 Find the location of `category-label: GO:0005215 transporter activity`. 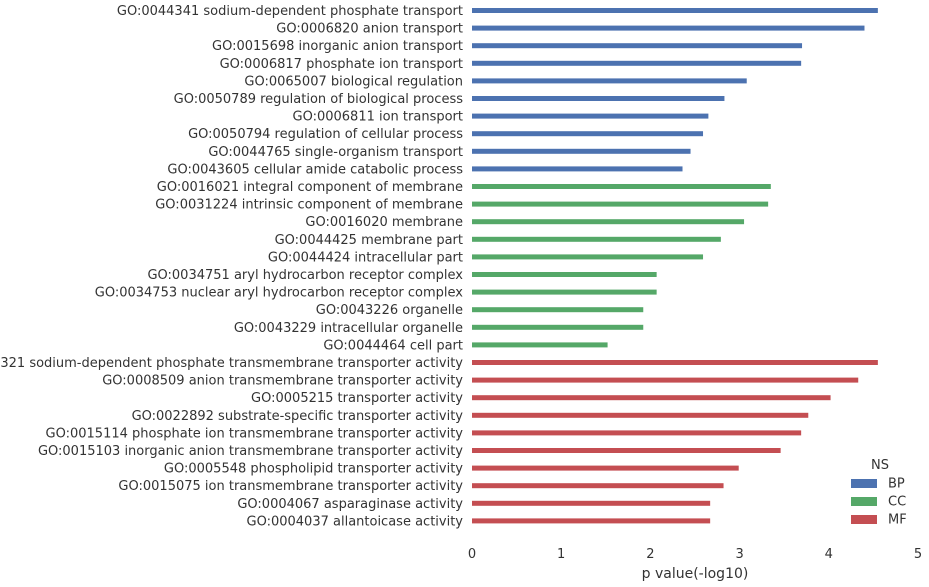

category-label: GO:0005215 transporter activity is located at coordinates (357, 398).